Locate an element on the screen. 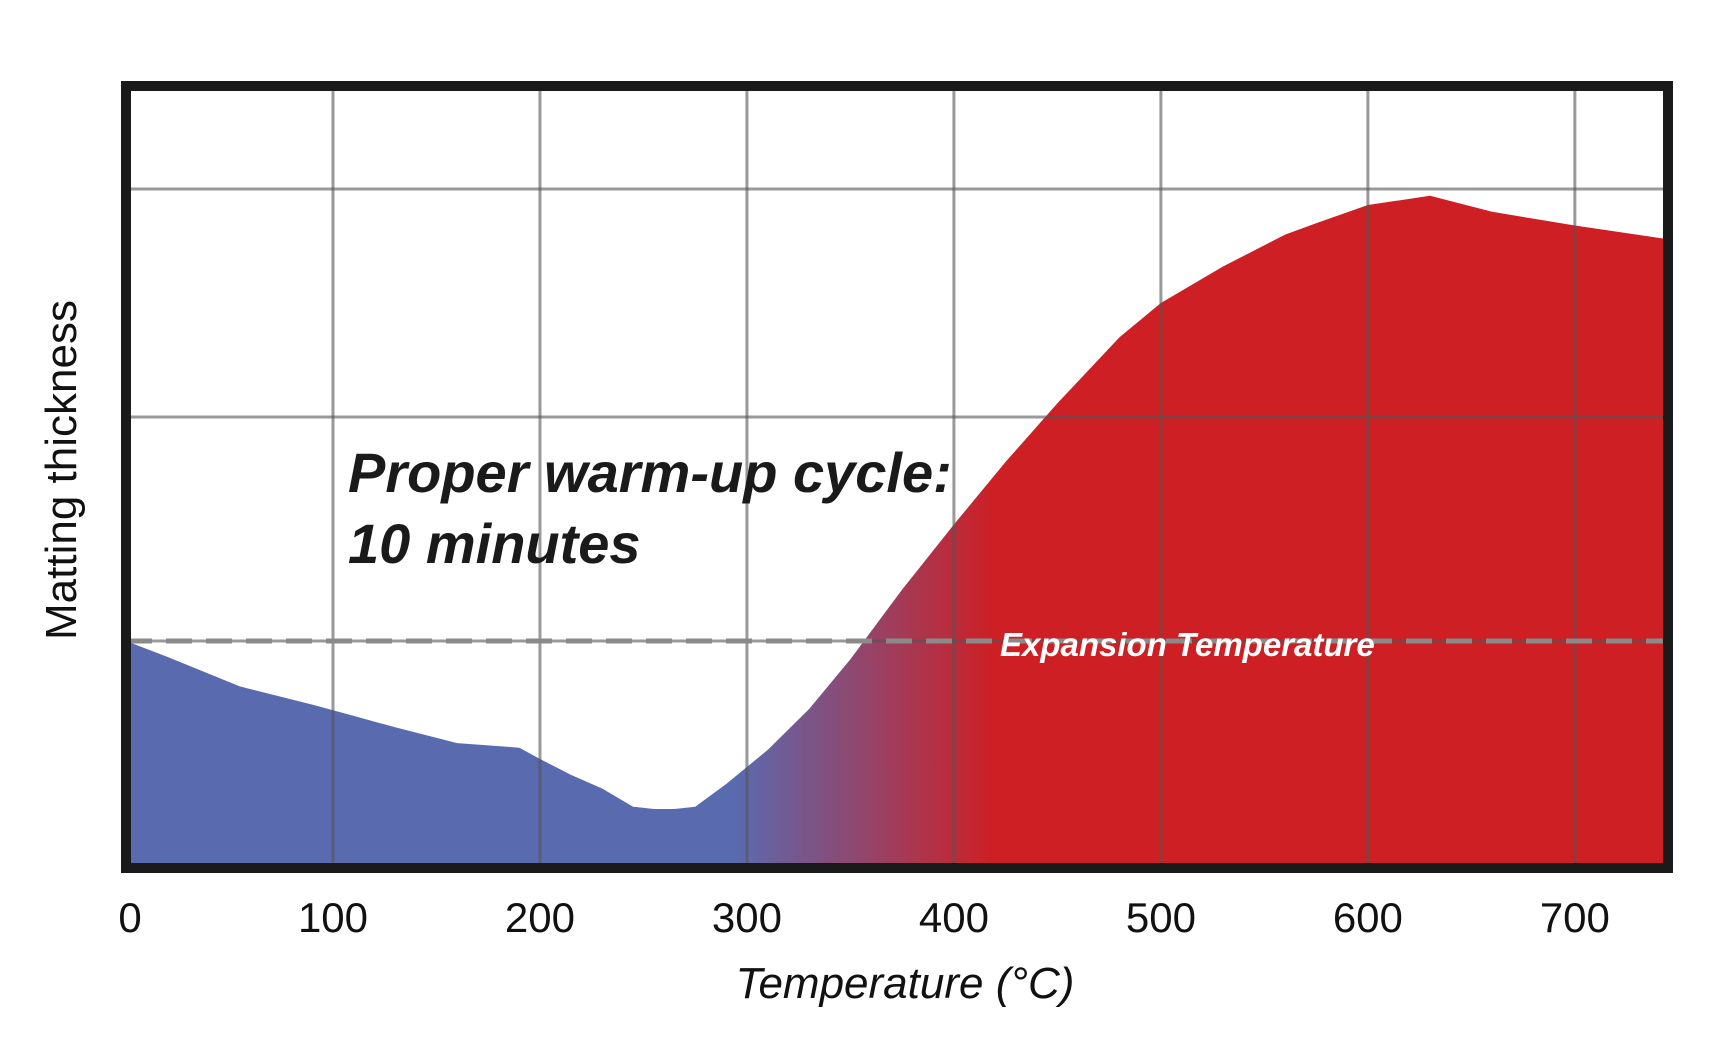 Image resolution: width=1732 pixels, height=1048 pixels. x-tick-label: 100 is located at coordinates (333, 917).